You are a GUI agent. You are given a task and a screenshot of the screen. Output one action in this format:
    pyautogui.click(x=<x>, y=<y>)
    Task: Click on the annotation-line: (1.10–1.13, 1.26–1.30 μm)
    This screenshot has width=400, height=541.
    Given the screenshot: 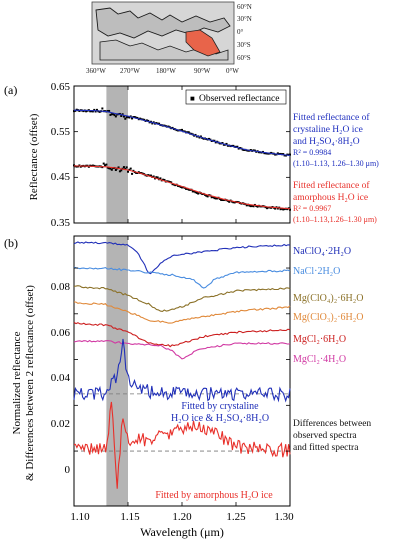 What is the action you would take?
    pyautogui.click(x=336, y=163)
    